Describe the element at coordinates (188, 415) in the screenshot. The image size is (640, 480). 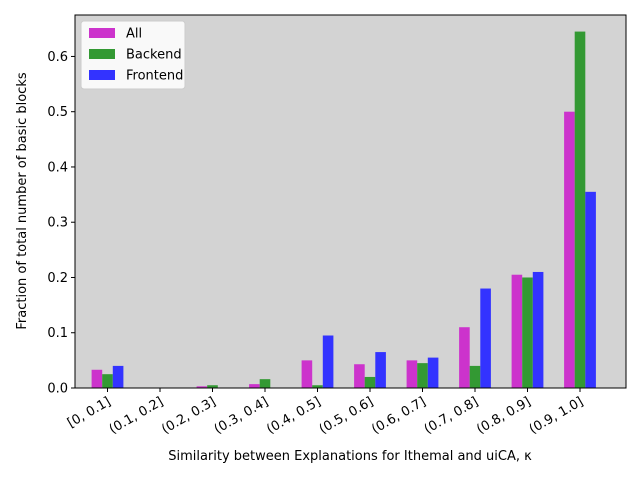
I see `x-tick-label-2: (0.2, 0.3]` at that location.